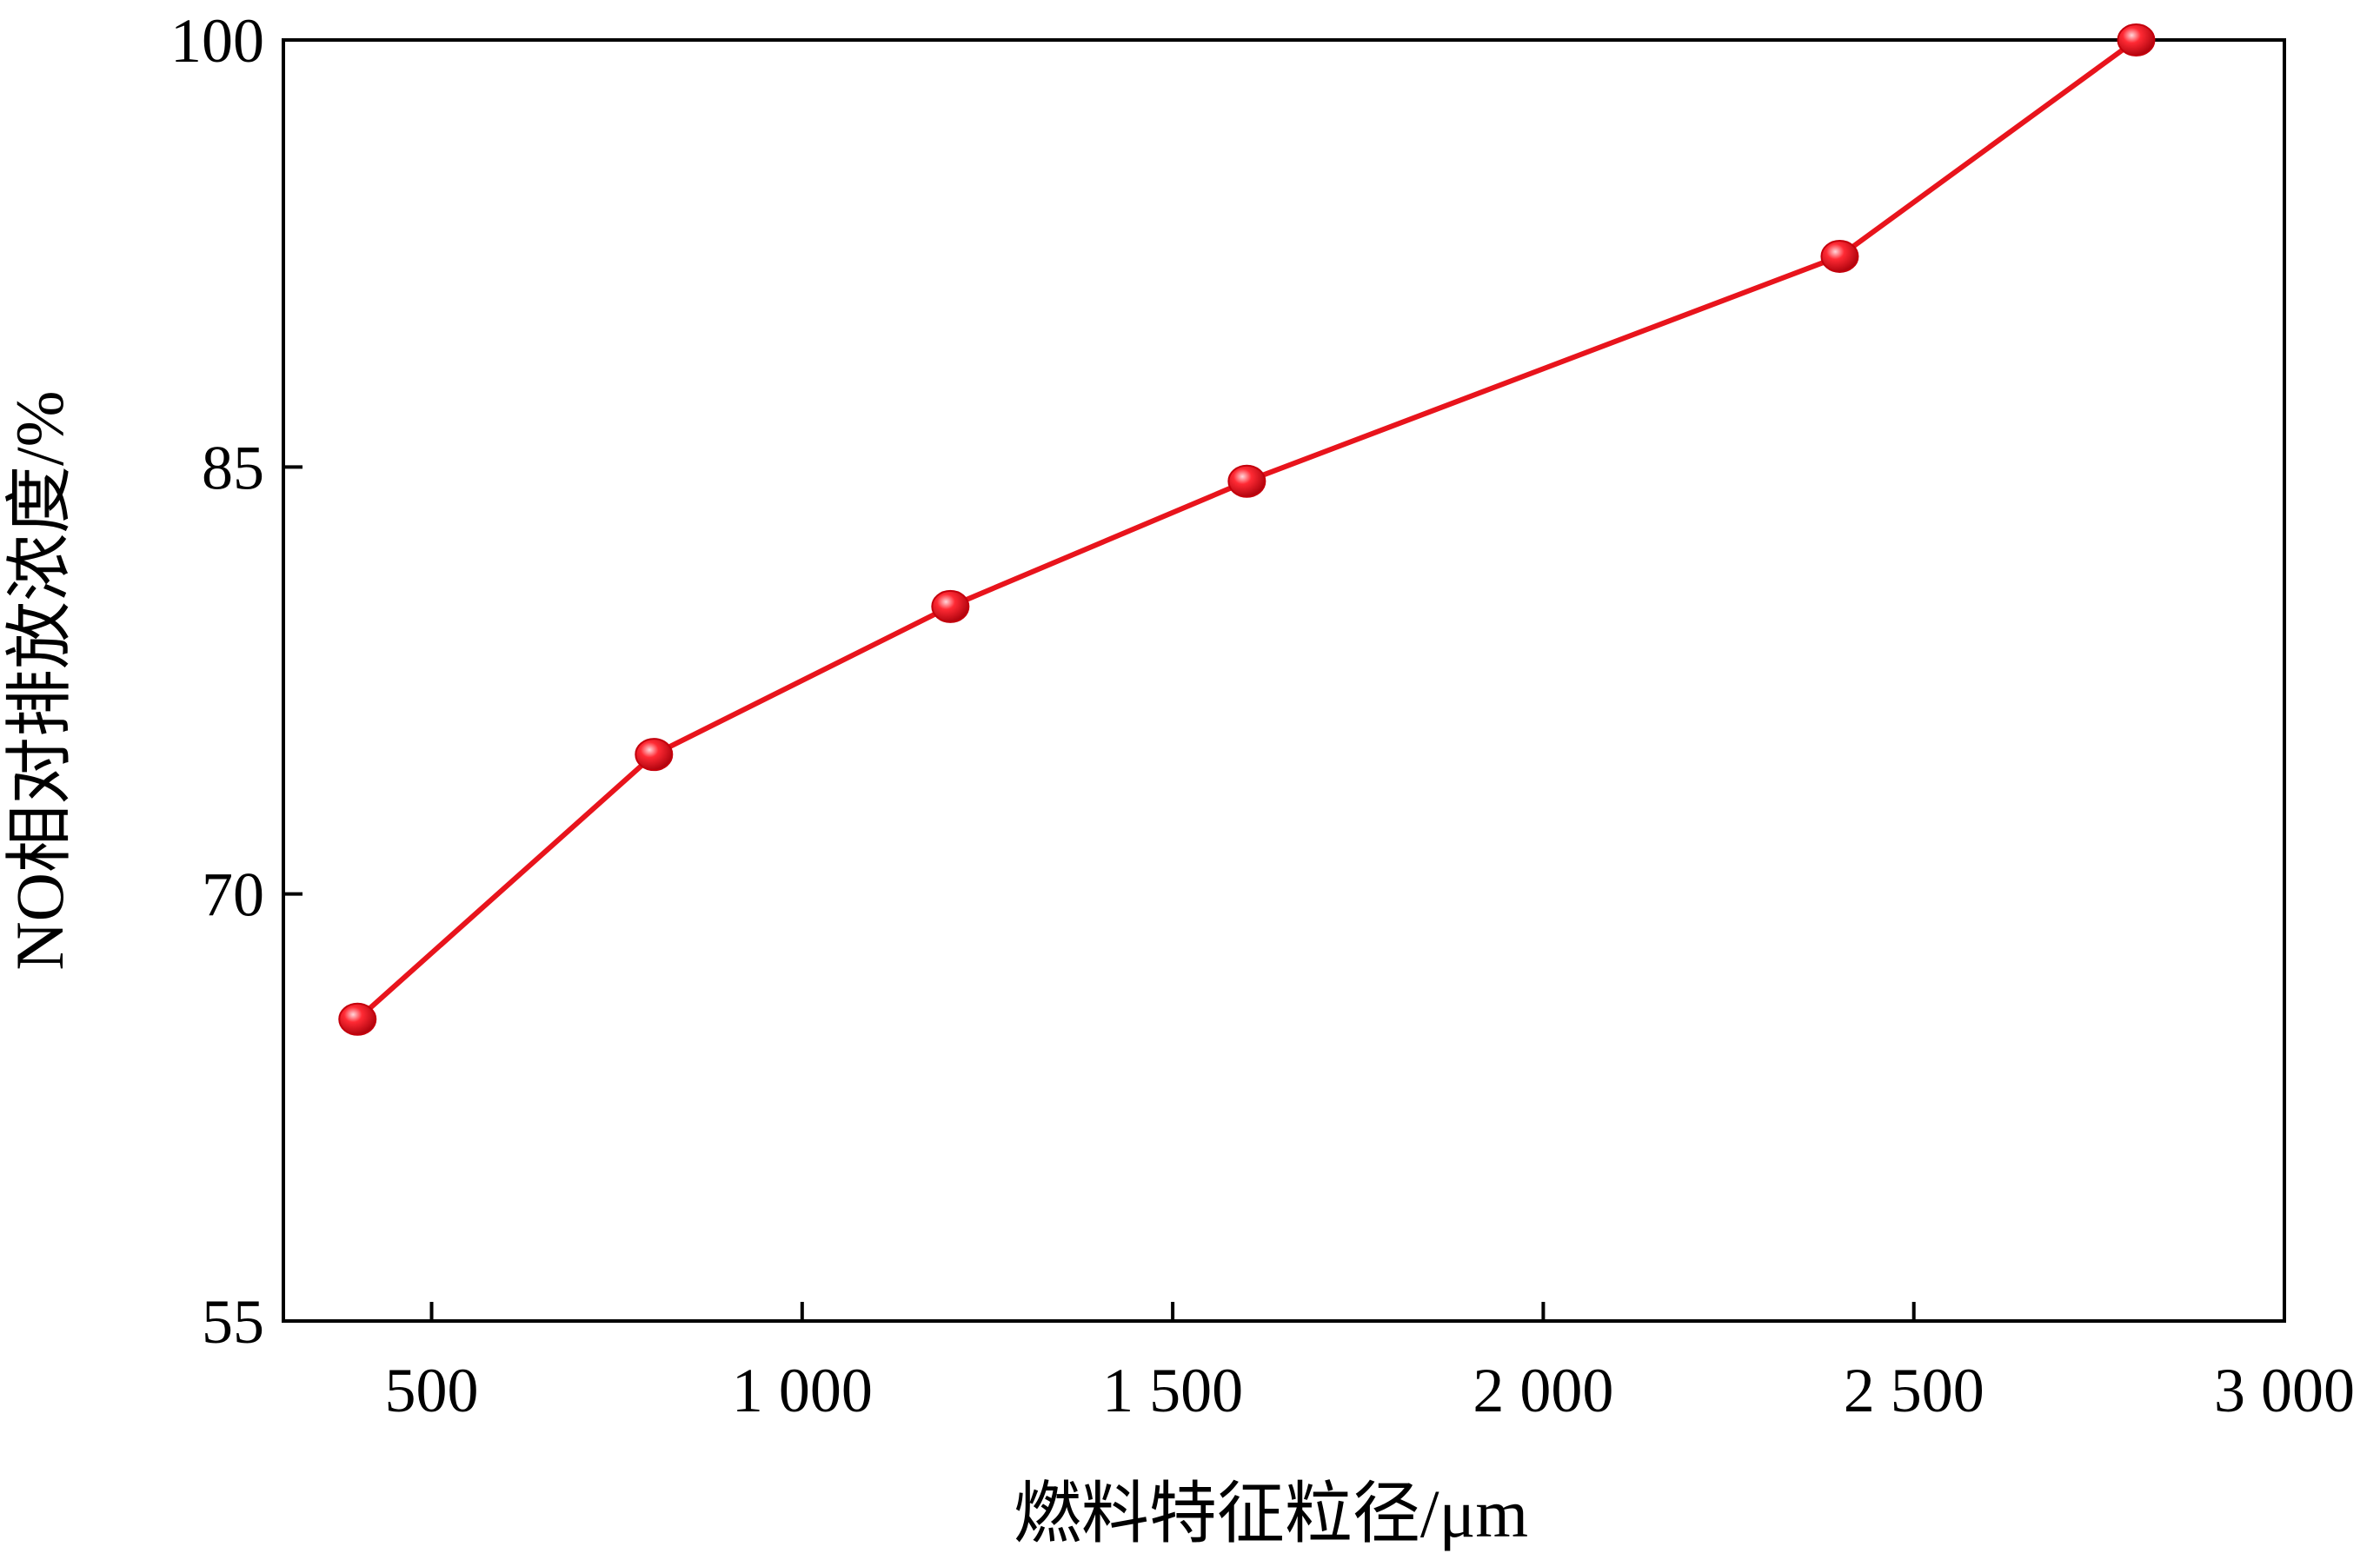 The height and width of the screenshot is (1560, 2380). What do you see at coordinates (1172, 1390) in the screenshot?
I see `x-tick-label: 1 500` at bounding box center [1172, 1390].